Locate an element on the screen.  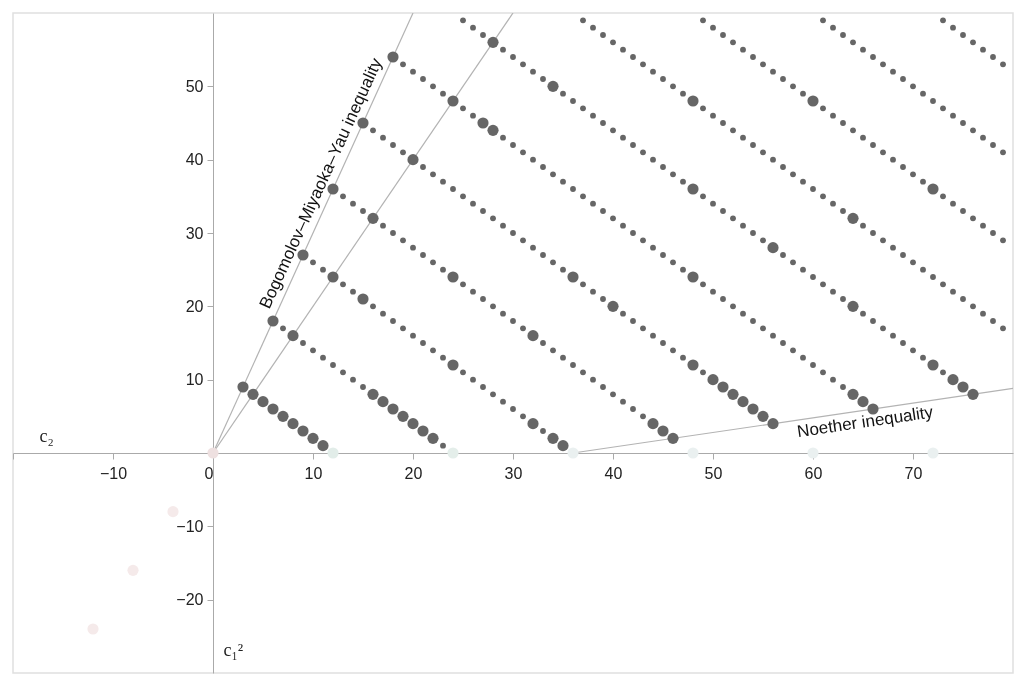
annotation: Noether inequality is located at coordinates (865, 422).